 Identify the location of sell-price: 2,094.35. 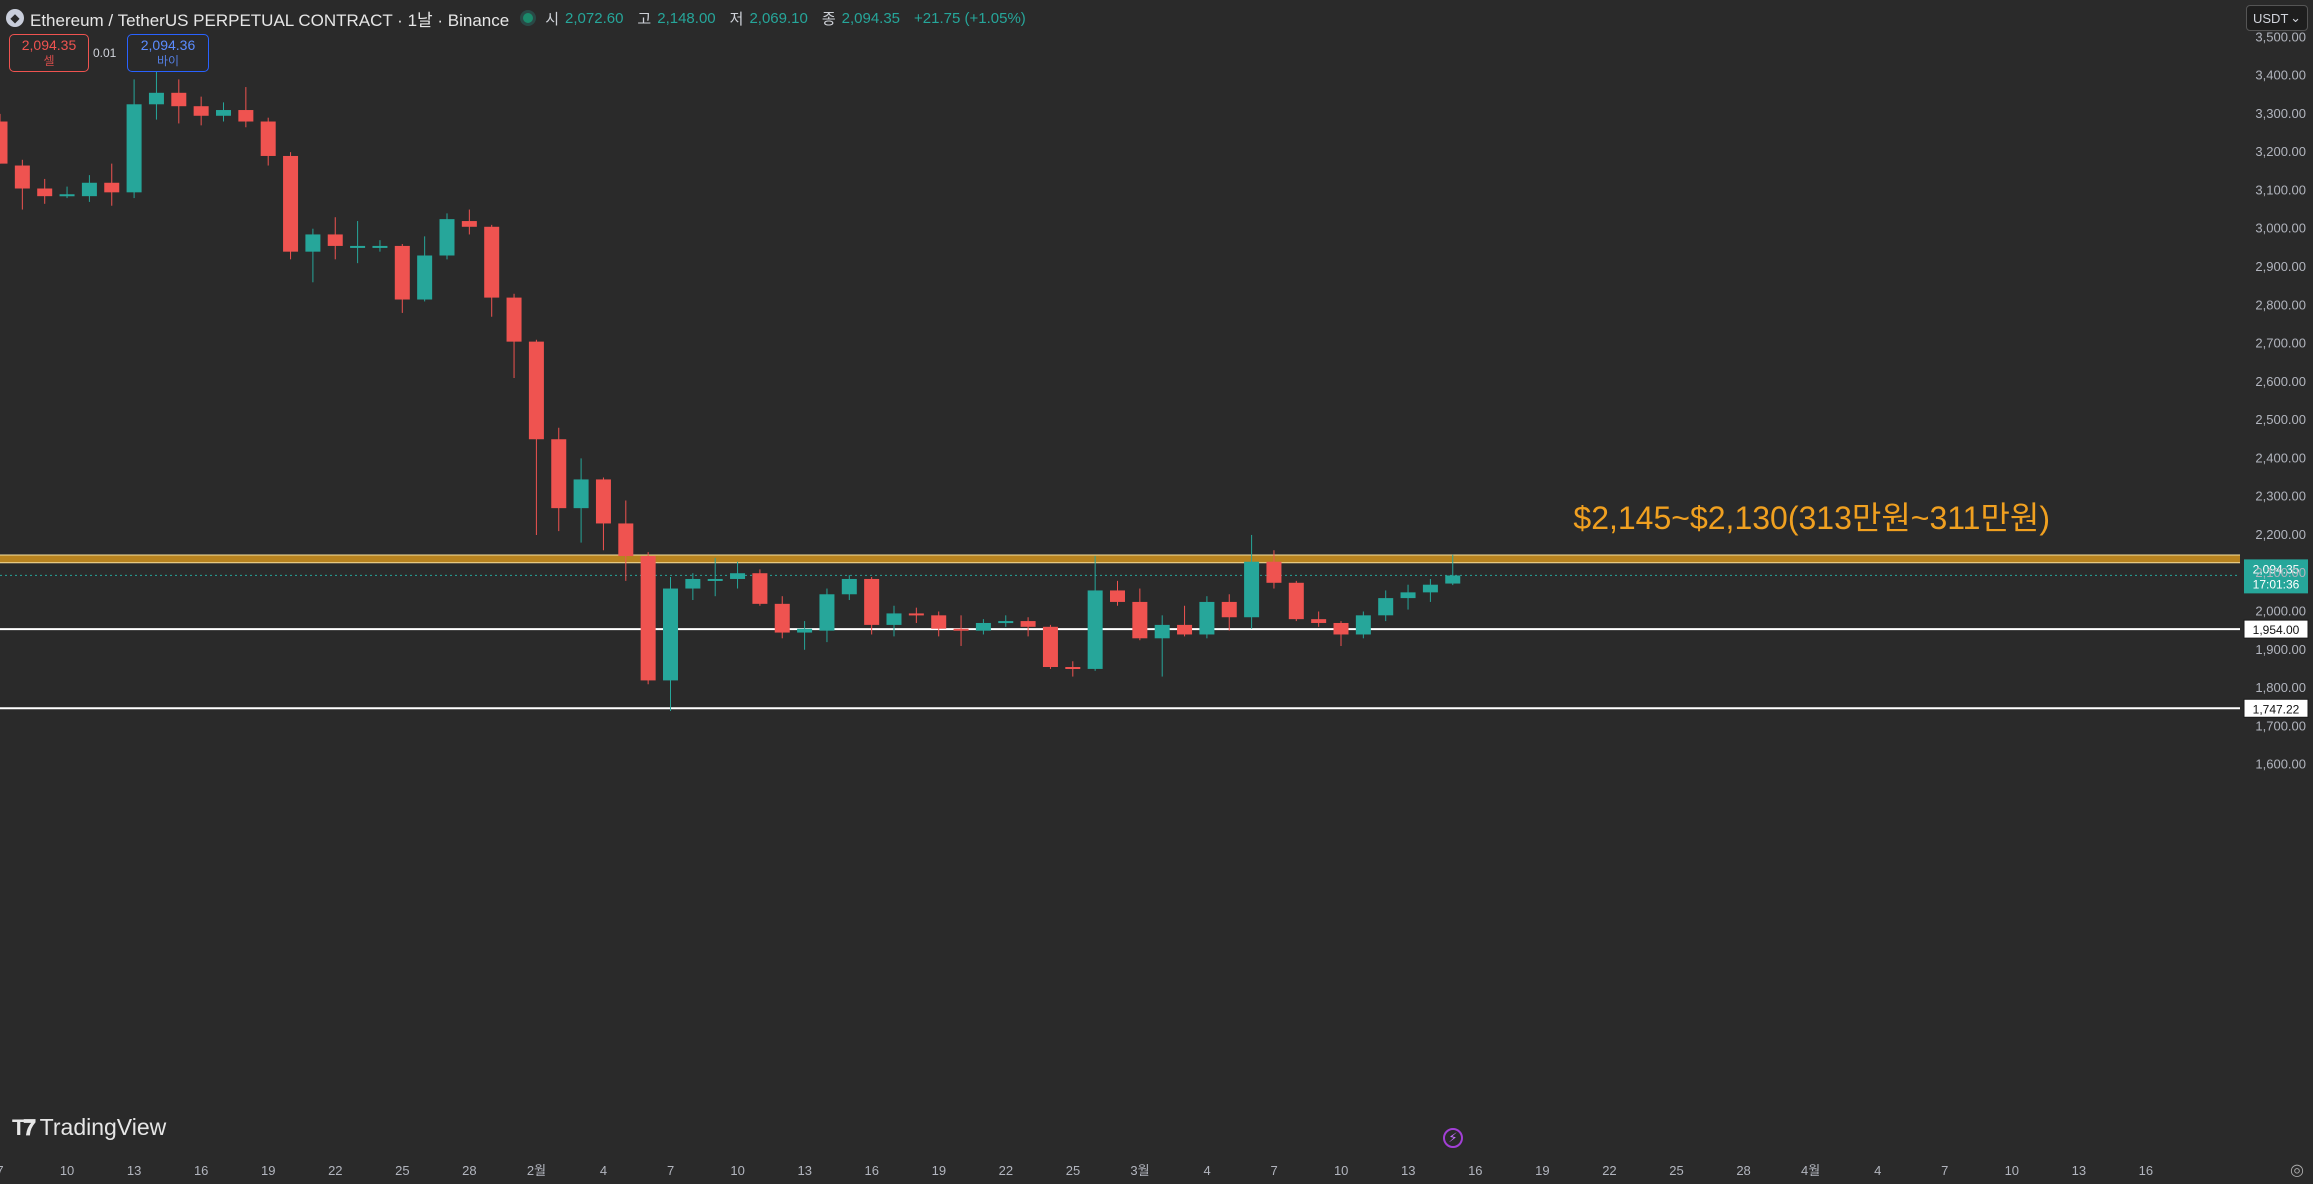
(49, 45).